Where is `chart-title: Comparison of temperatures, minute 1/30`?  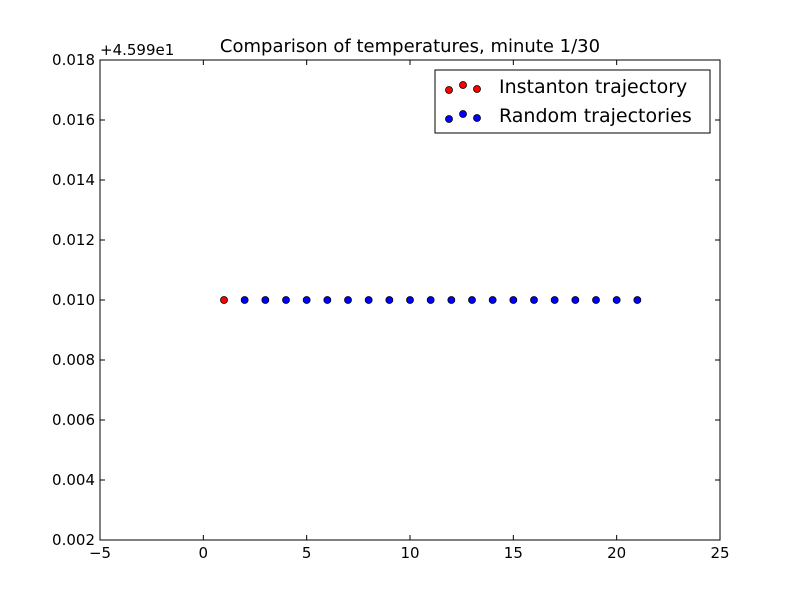
chart-title: Comparison of temperatures, minute 1/30 is located at coordinates (410, 46).